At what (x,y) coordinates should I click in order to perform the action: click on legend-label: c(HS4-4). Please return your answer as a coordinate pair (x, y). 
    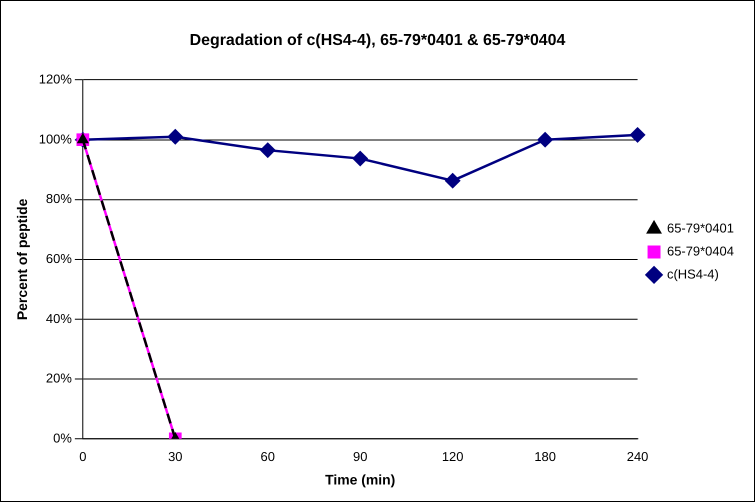
    Looking at the image, I should click on (693, 274).